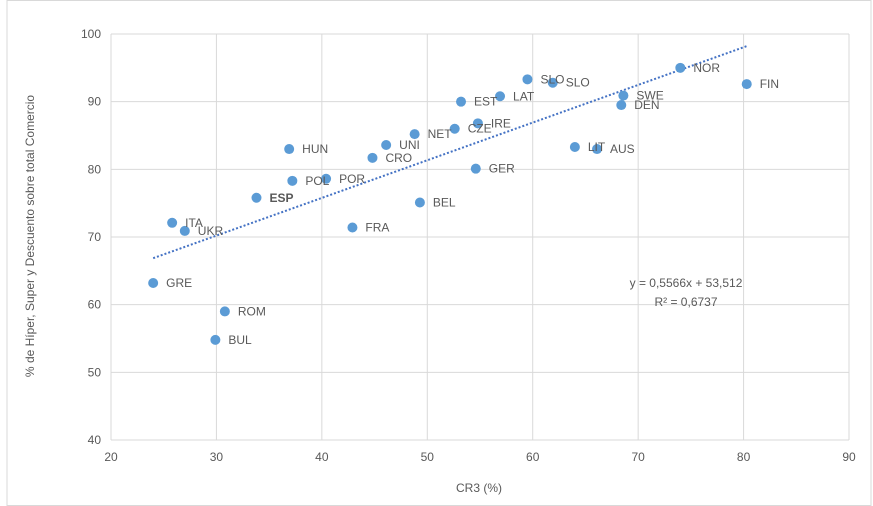 The image size is (873, 506). I want to click on x-tick-label: 90, so click(849, 457).